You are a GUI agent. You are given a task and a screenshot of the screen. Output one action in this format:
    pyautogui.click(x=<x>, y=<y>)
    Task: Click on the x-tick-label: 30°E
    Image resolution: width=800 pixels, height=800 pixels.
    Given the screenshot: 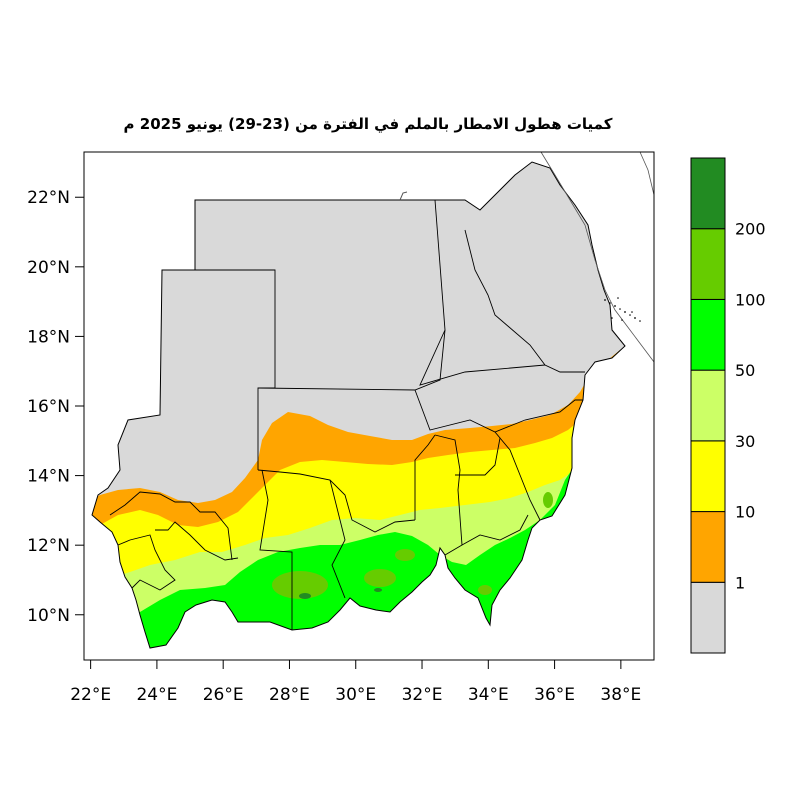 What is the action you would take?
    pyautogui.click(x=355, y=695)
    